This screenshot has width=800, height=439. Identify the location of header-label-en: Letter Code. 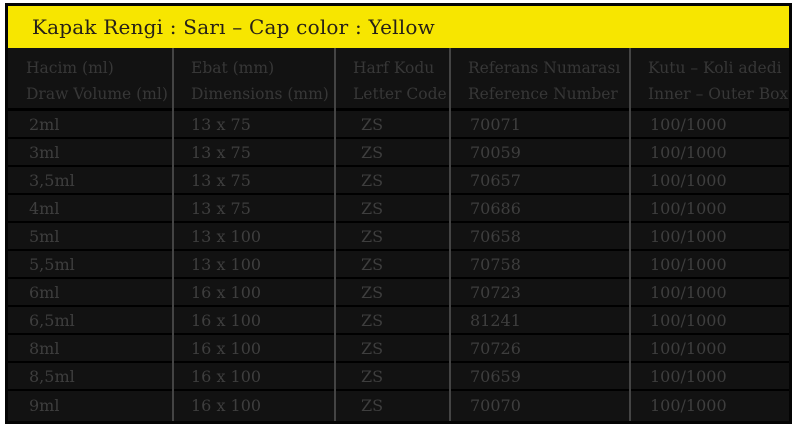
(400, 94).